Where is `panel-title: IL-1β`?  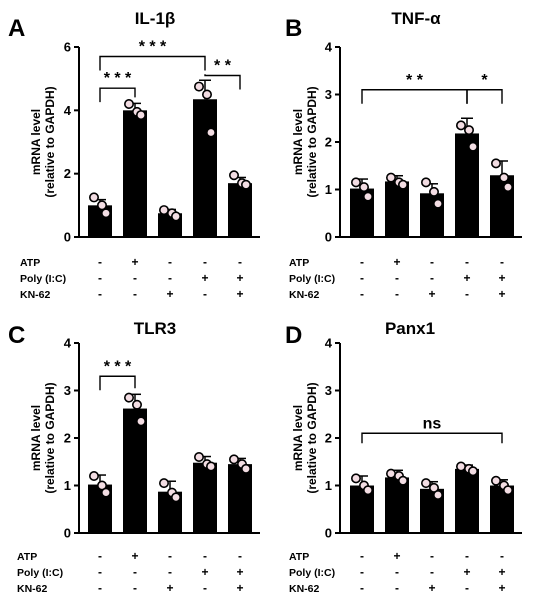 panel-title: IL-1β is located at coordinates (155, 18).